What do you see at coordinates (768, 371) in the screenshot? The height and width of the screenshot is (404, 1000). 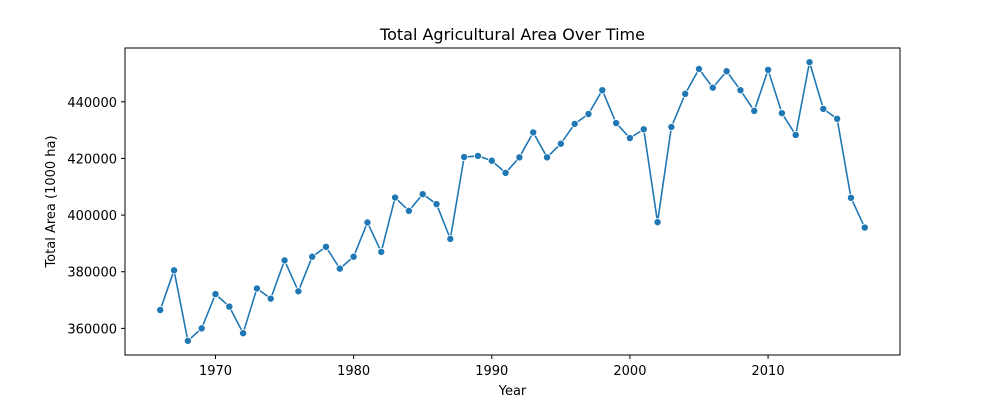 I see `x-tick-label: 2010` at bounding box center [768, 371].